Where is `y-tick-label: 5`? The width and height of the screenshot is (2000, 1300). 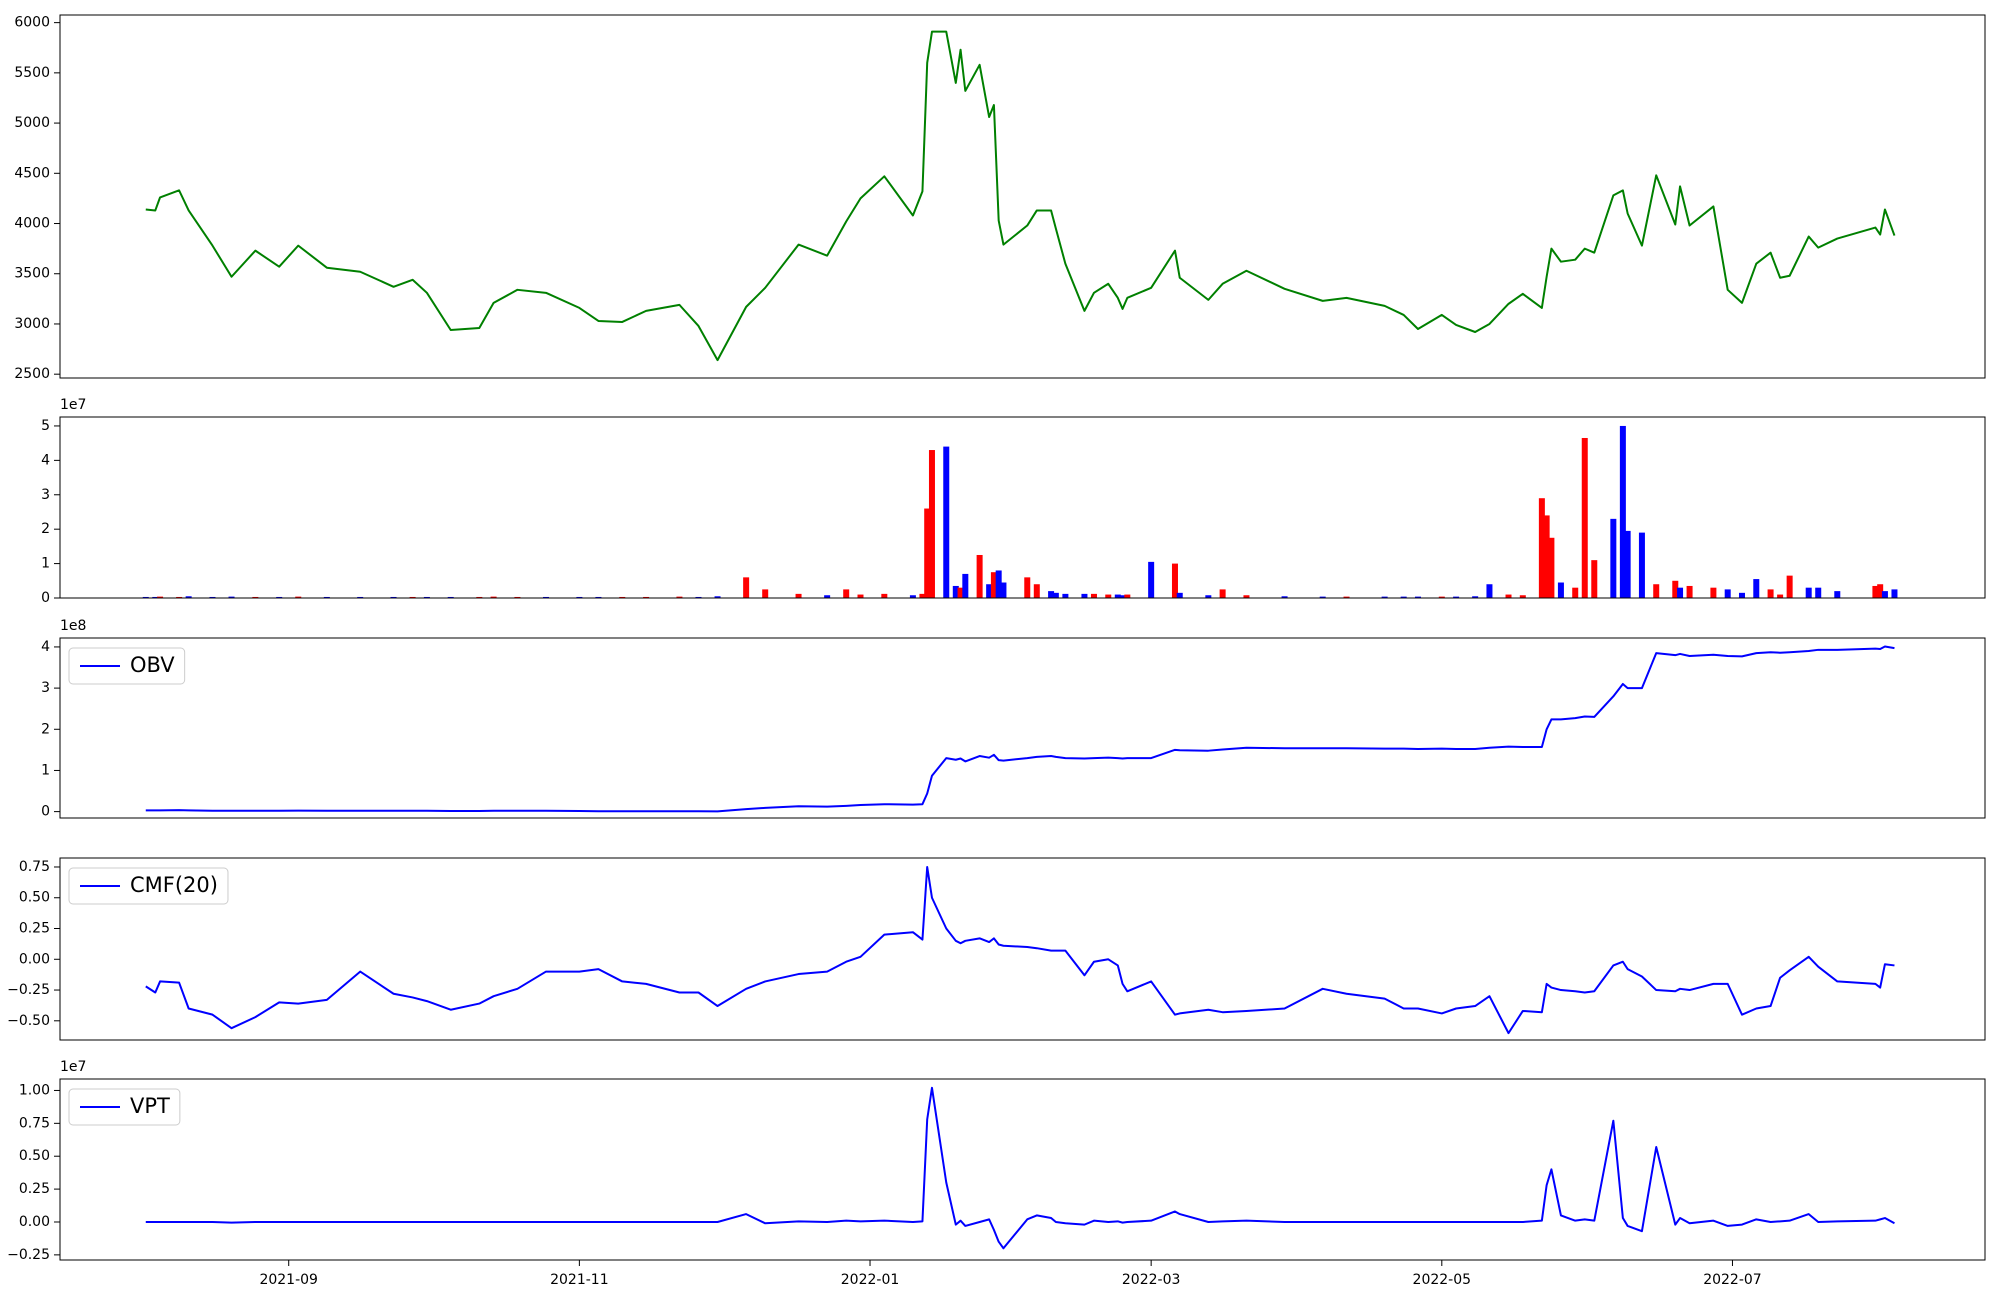
y-tick-label: 5 is located at coordinates (45, 426).